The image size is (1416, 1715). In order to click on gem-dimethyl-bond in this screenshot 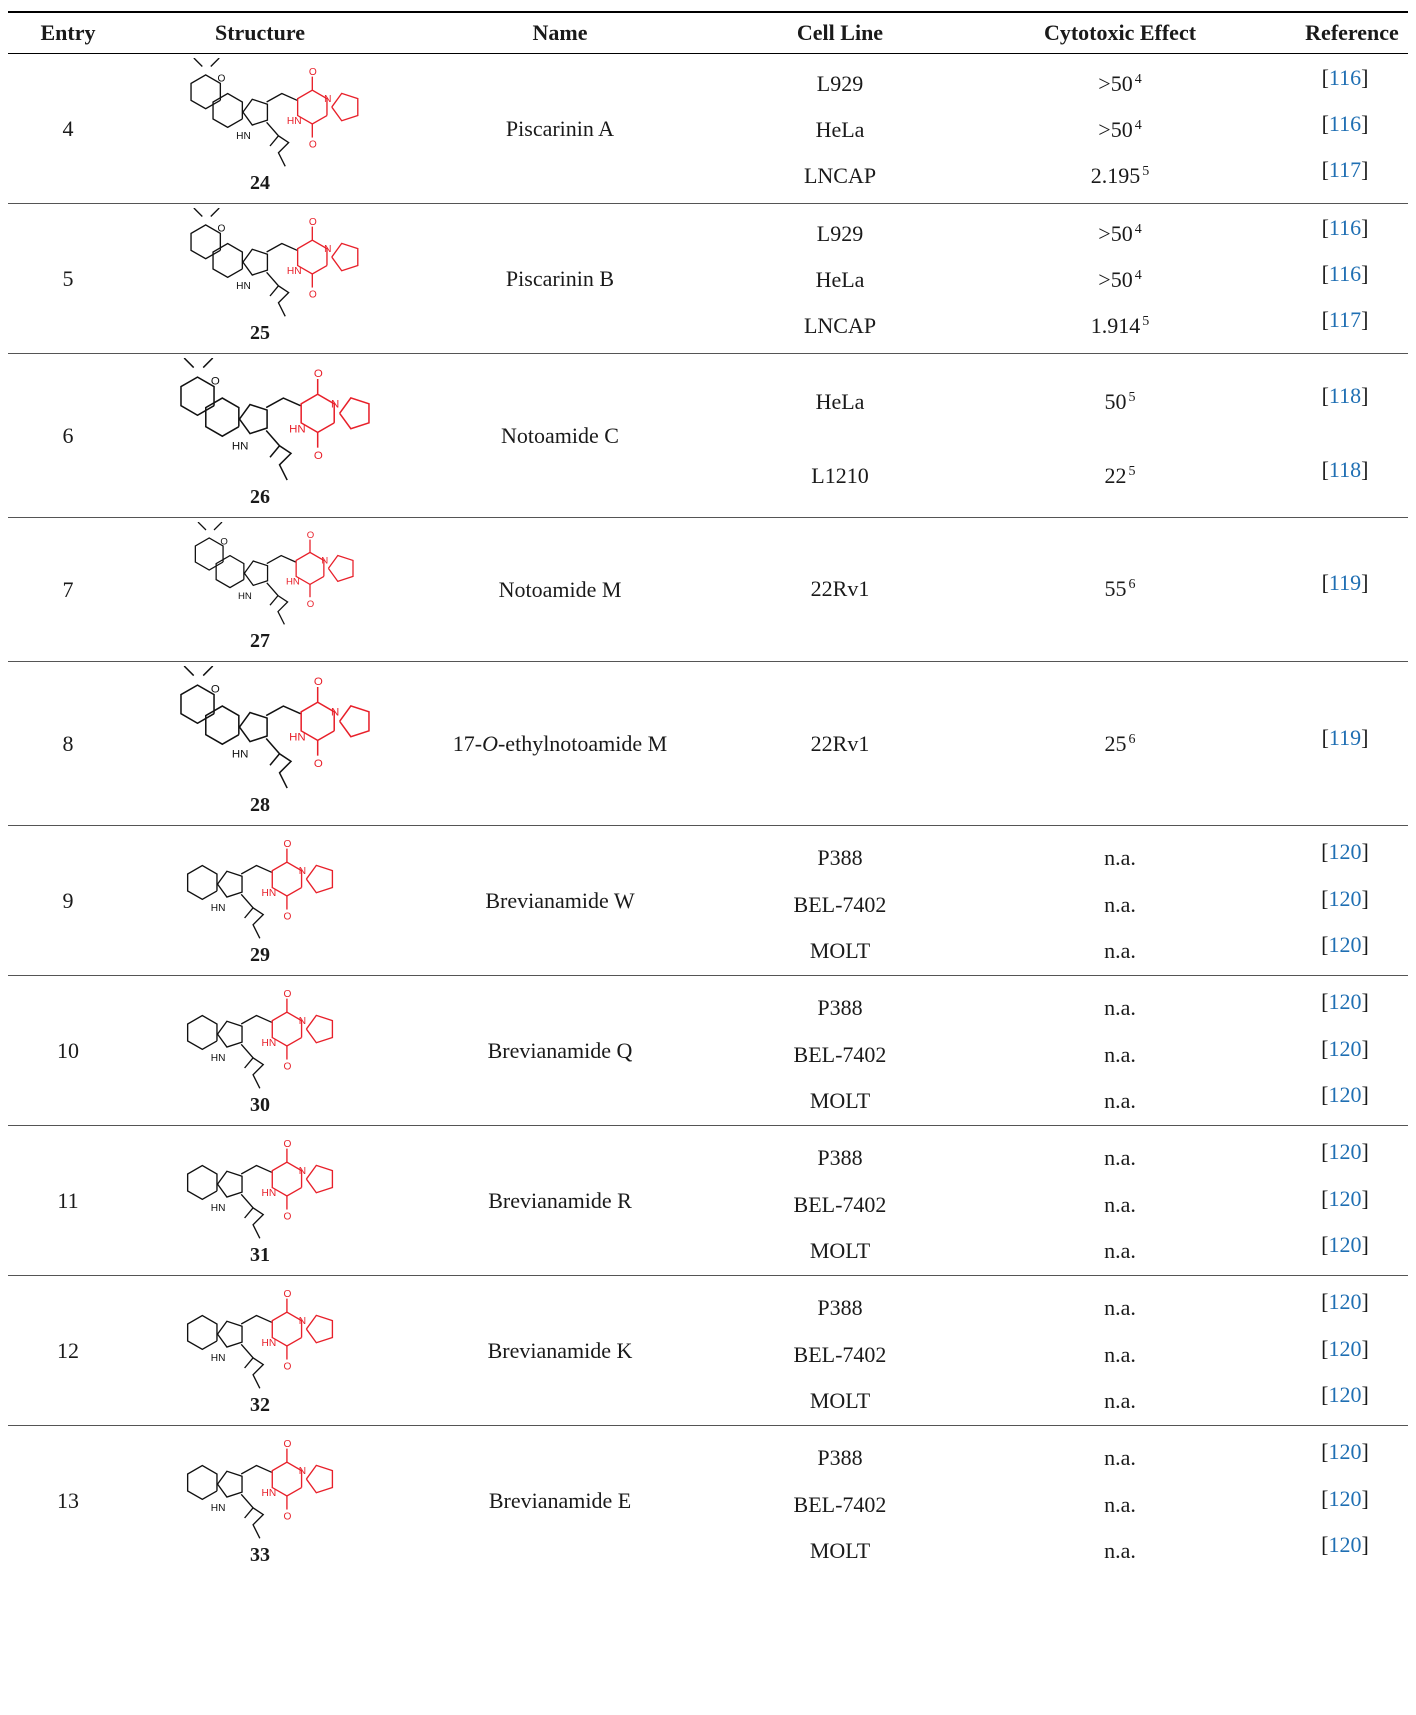, I will do `click(218, 526)`.